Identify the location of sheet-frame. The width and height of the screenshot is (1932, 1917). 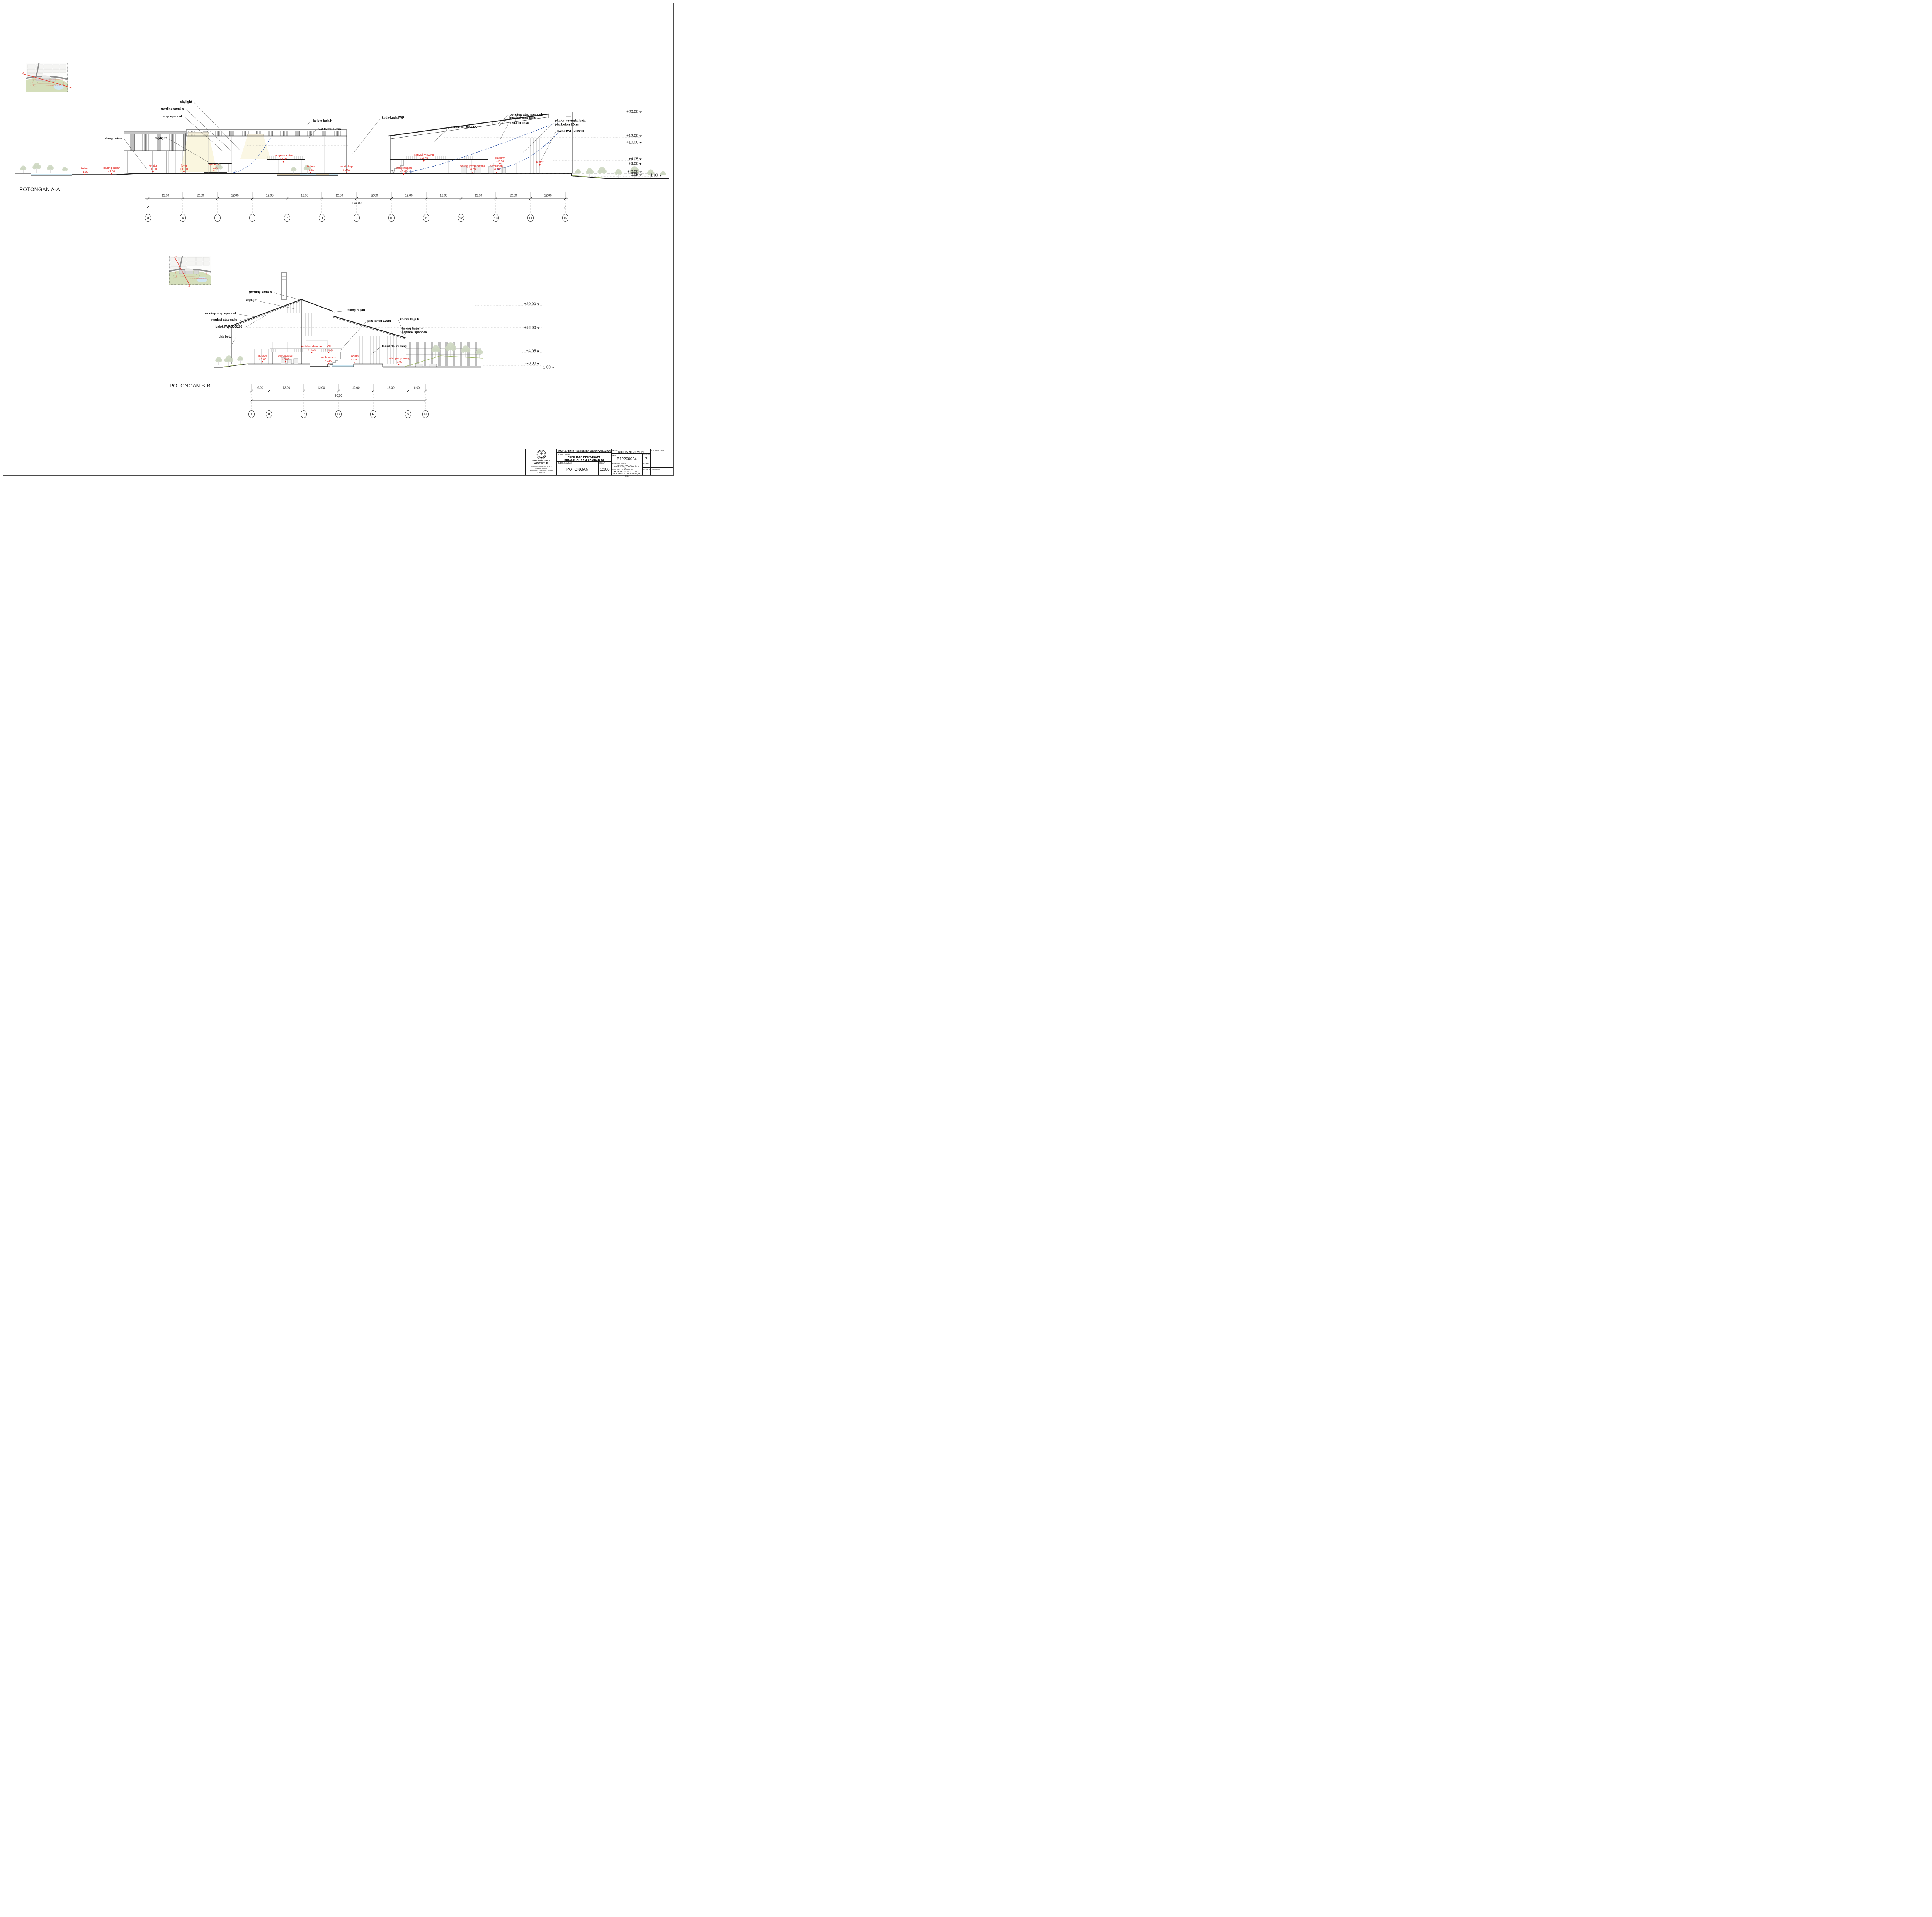
(339, 240).